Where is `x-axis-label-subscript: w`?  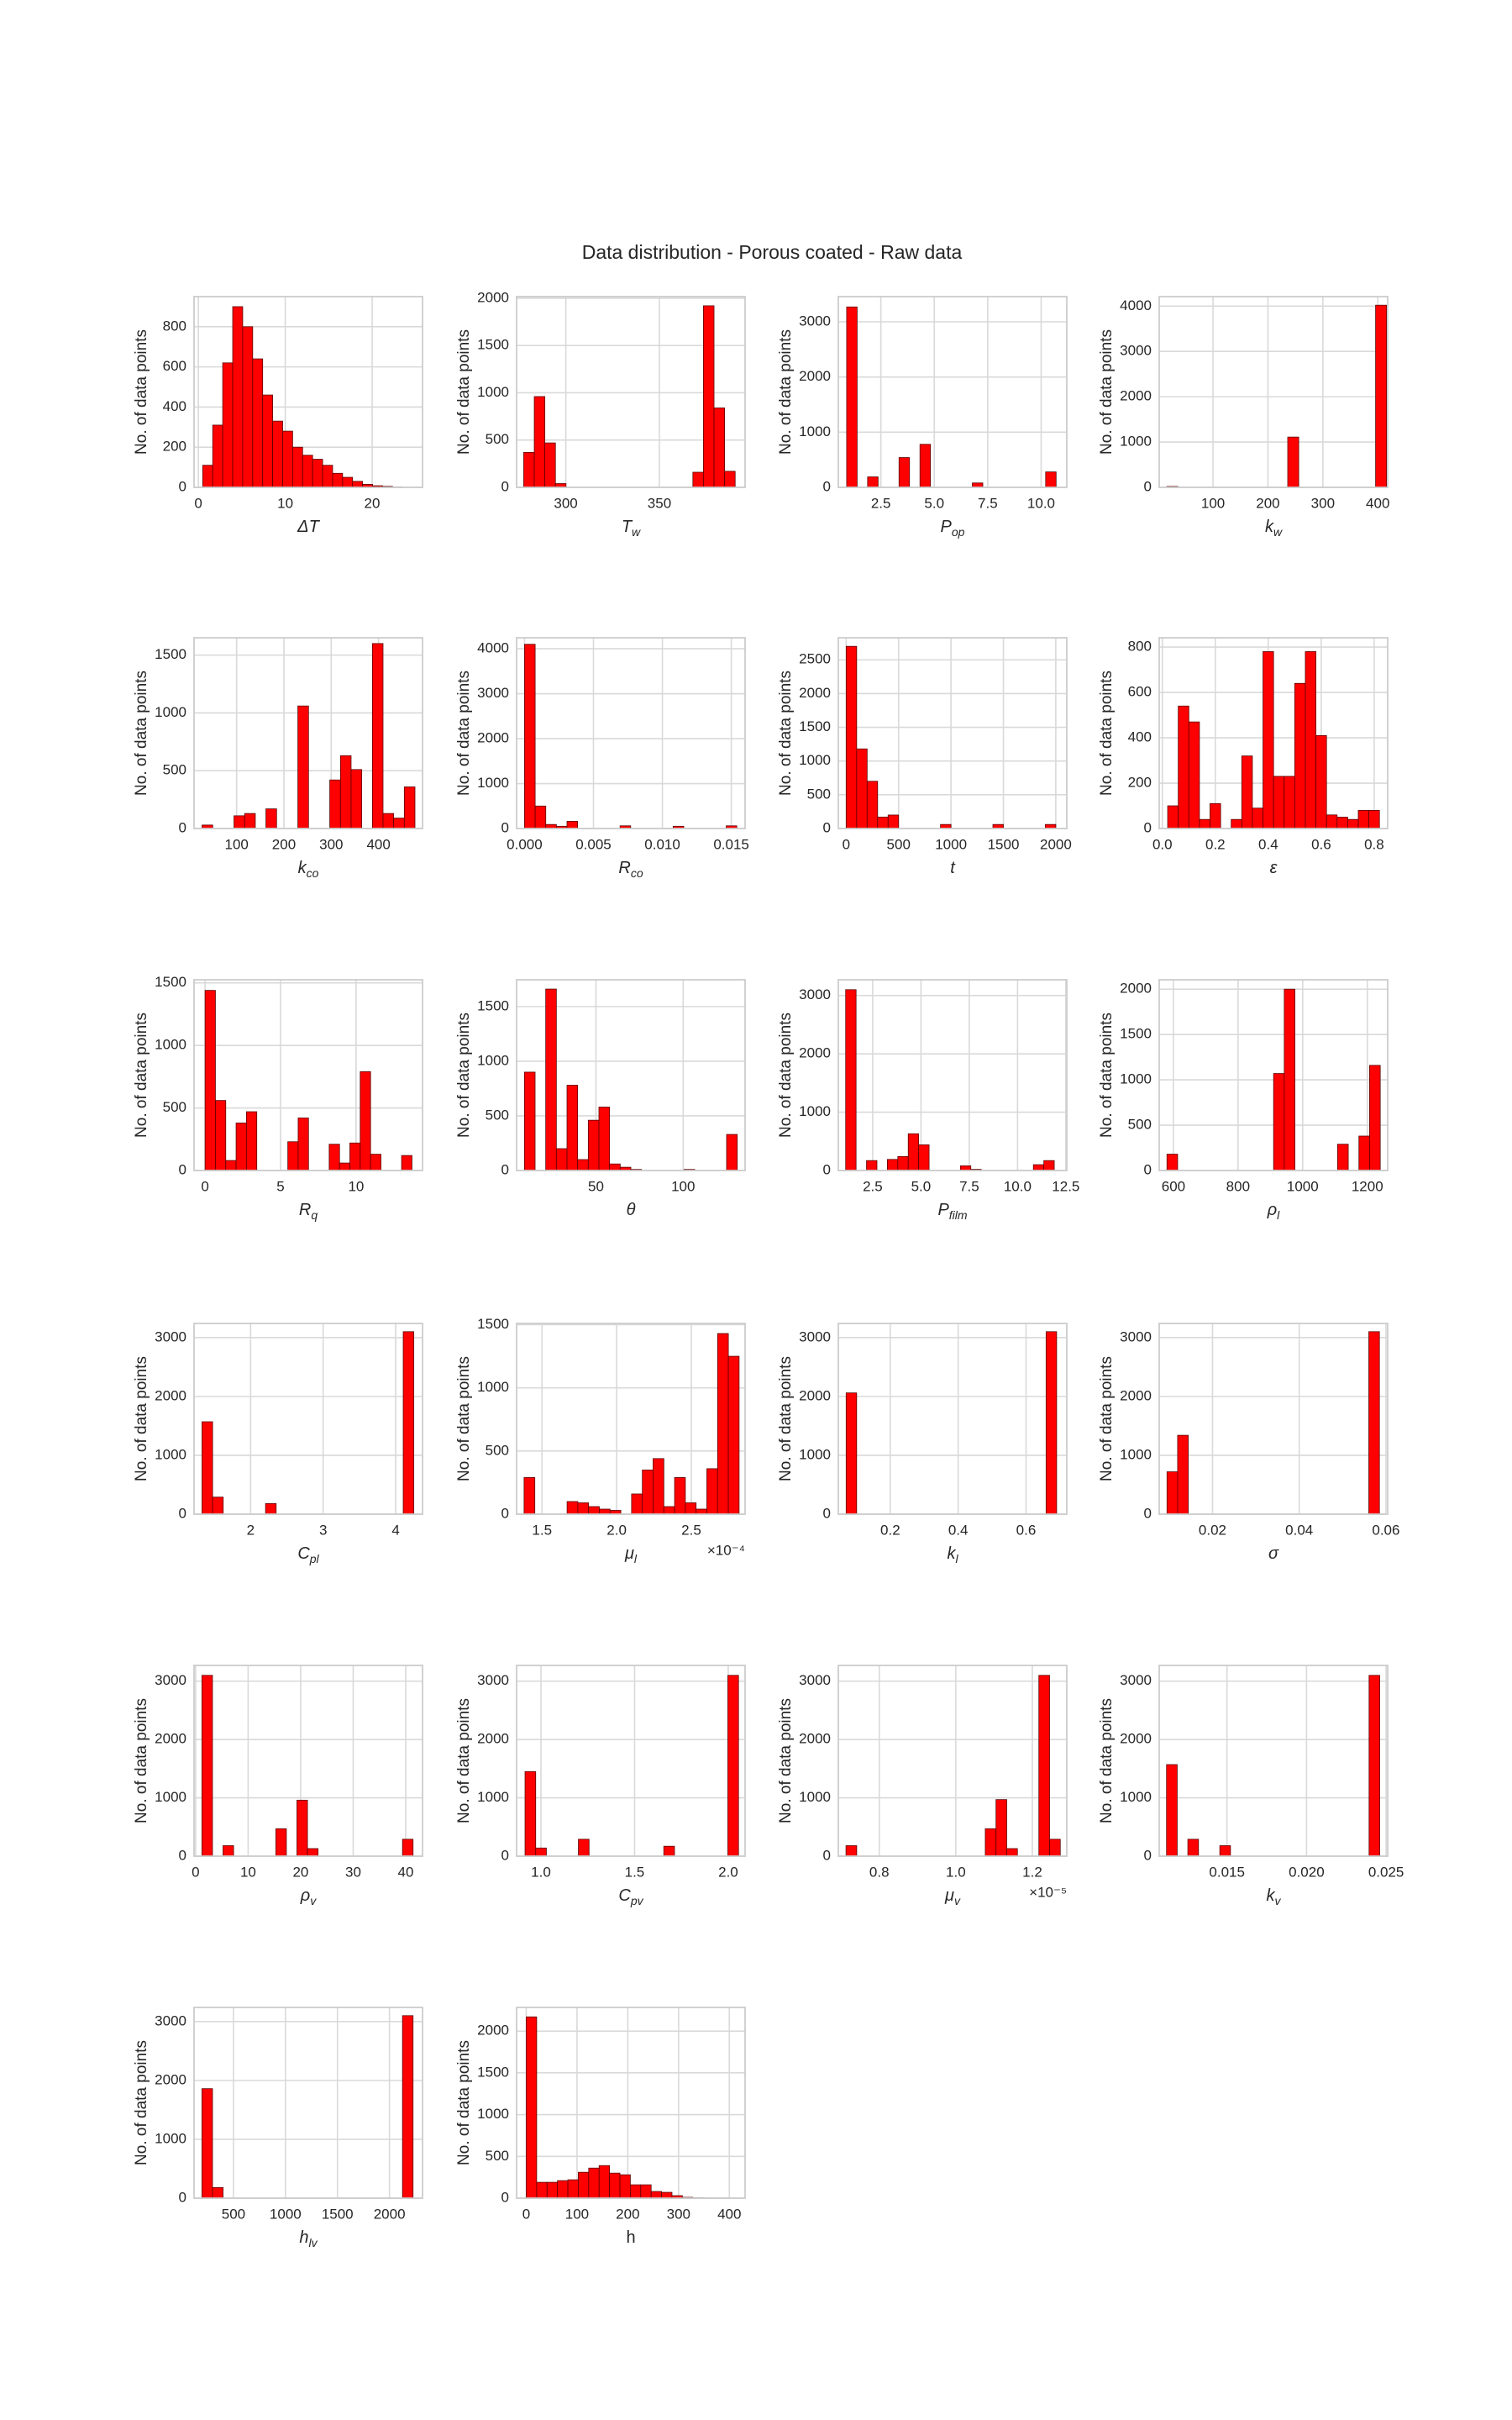 x-axis-label-subscript: w is located at coordinates (636, 532).